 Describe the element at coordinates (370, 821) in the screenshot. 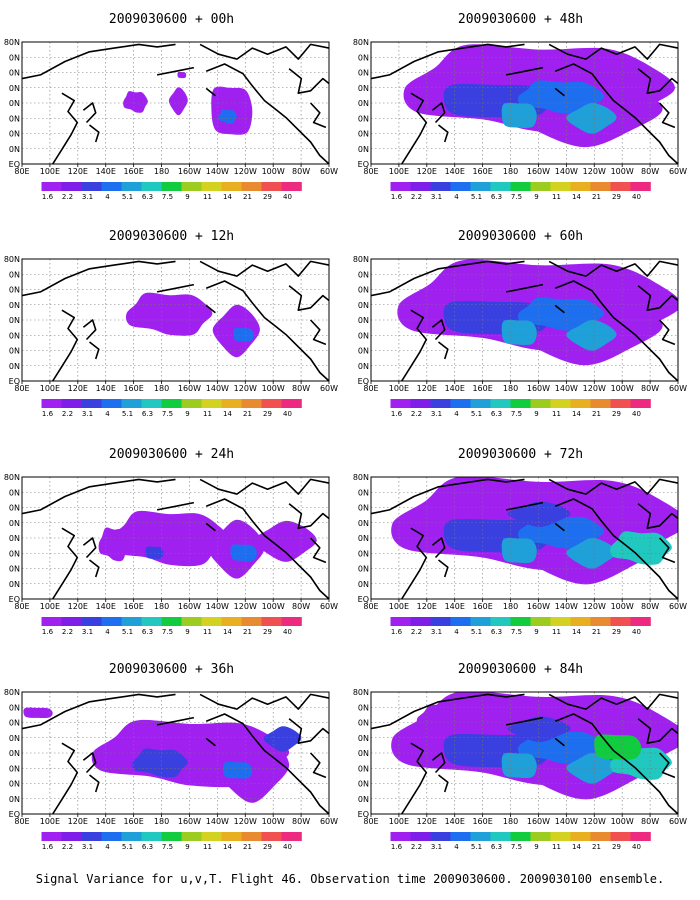

I see `x-tick-label: 80E` at that location.